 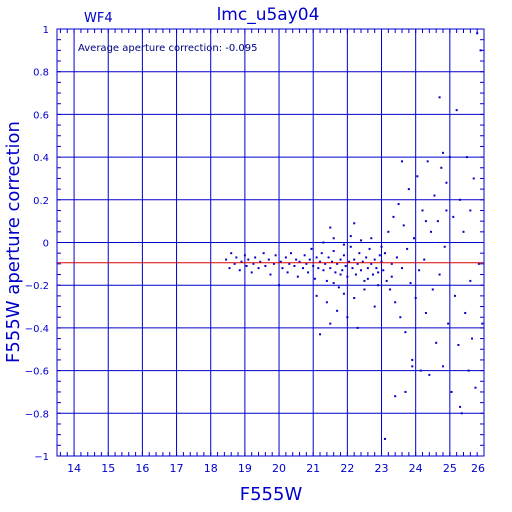 I want to click on y-tick-label-7: 0.4, so click(x=41, y=158).